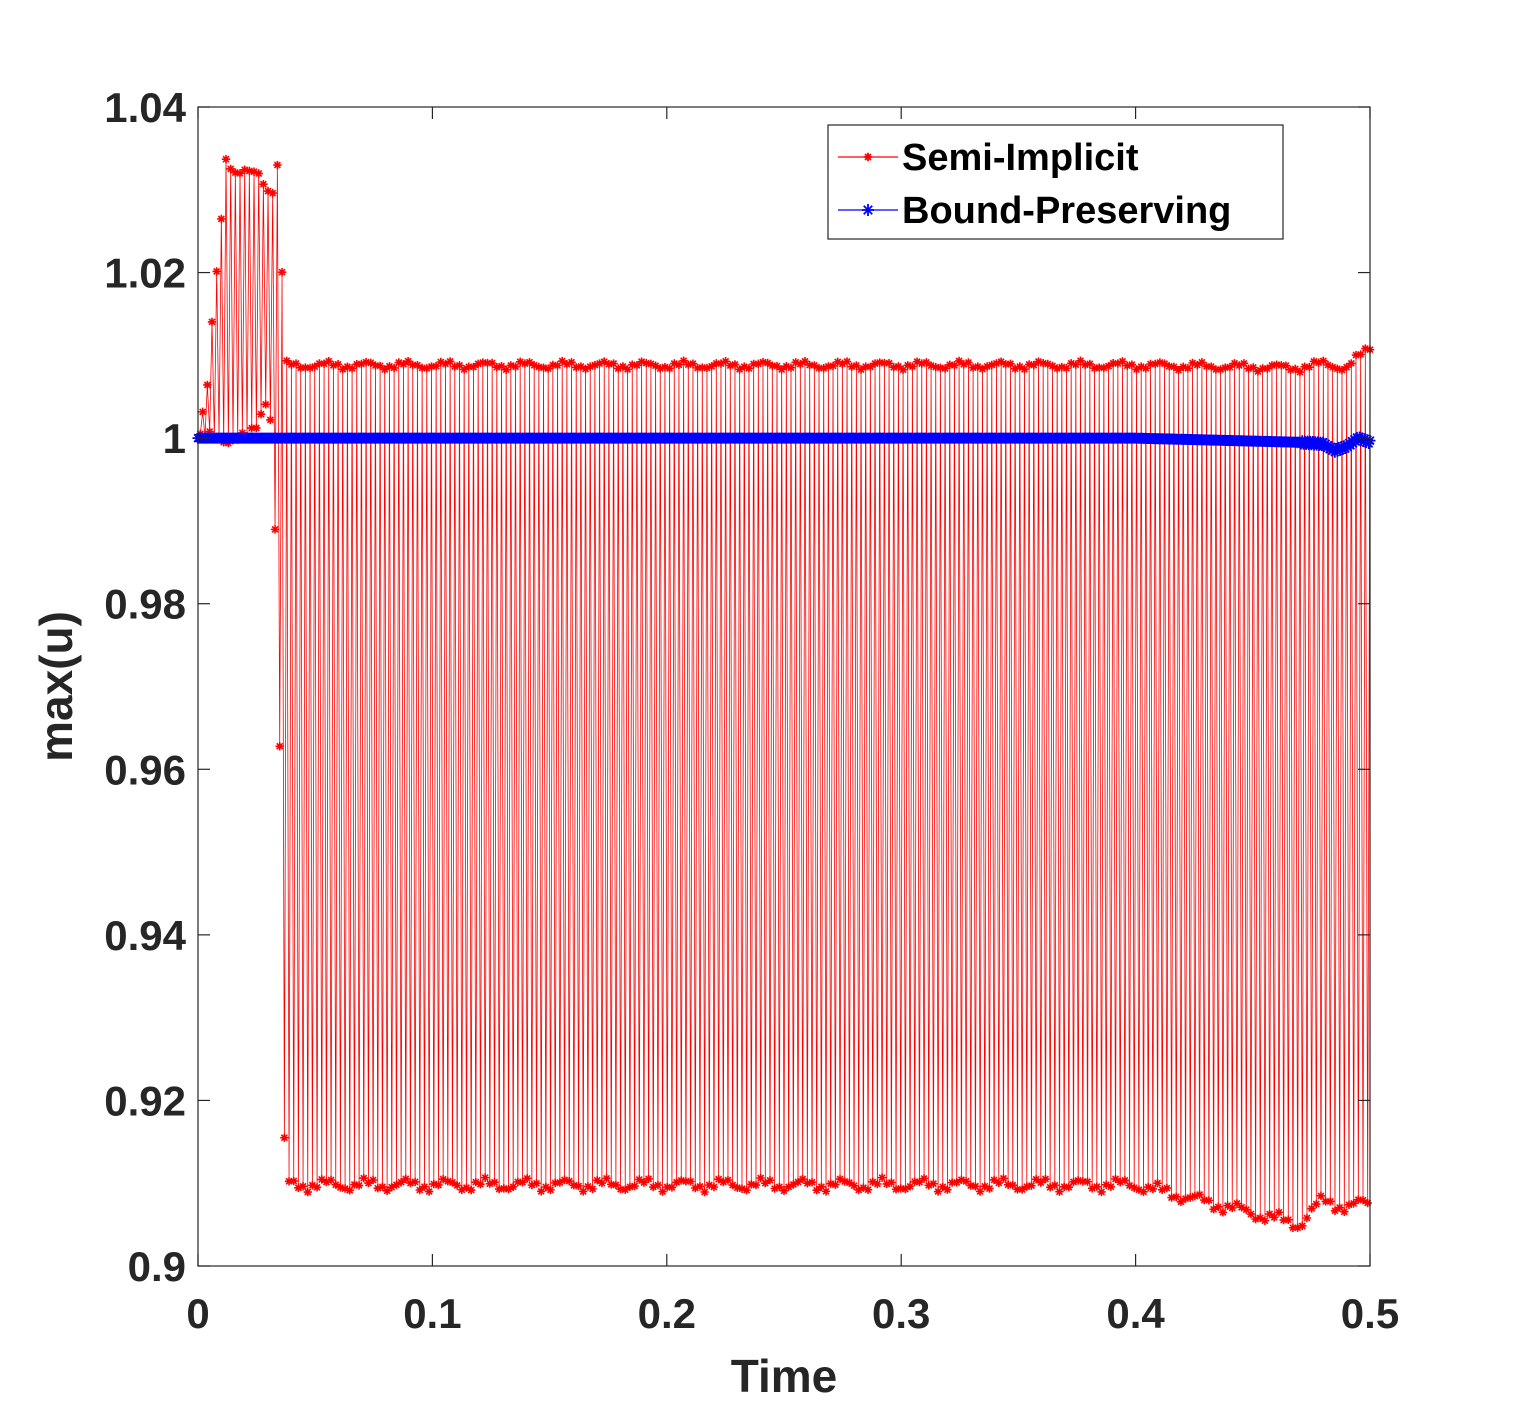 The width and height of the screenshot is (1514, 1424). Describe the element at coordinates (901, 1313) in the screenshot. I see `x-tick-label: 0.3` at that location.